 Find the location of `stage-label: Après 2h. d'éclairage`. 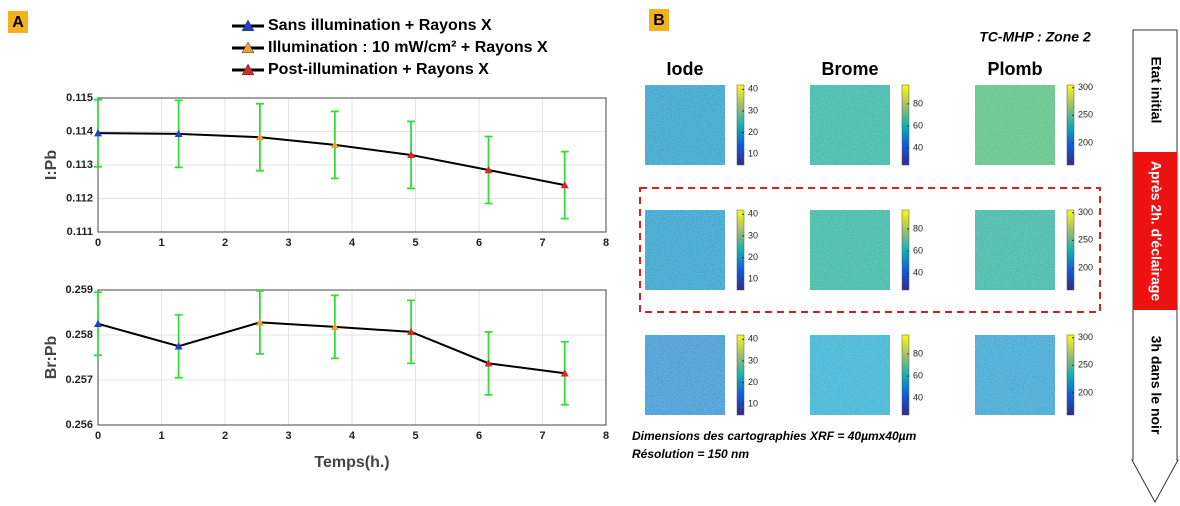

stage-label: Après 2h. d'éclairage is located at coordinates (1156, 231).